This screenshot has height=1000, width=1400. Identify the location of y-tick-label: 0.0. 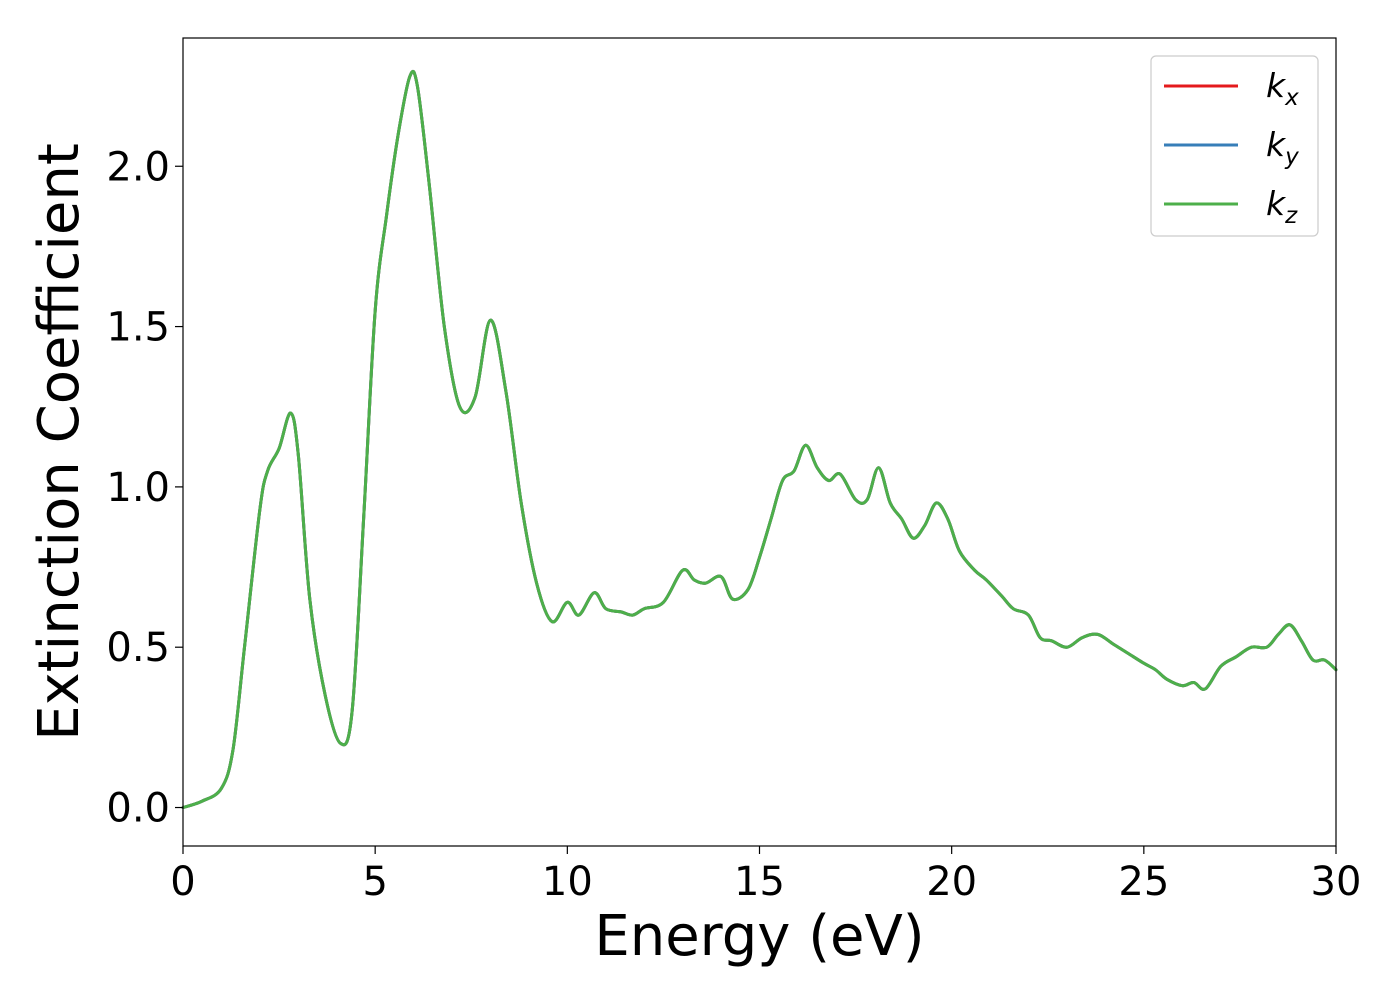
(138, 809).